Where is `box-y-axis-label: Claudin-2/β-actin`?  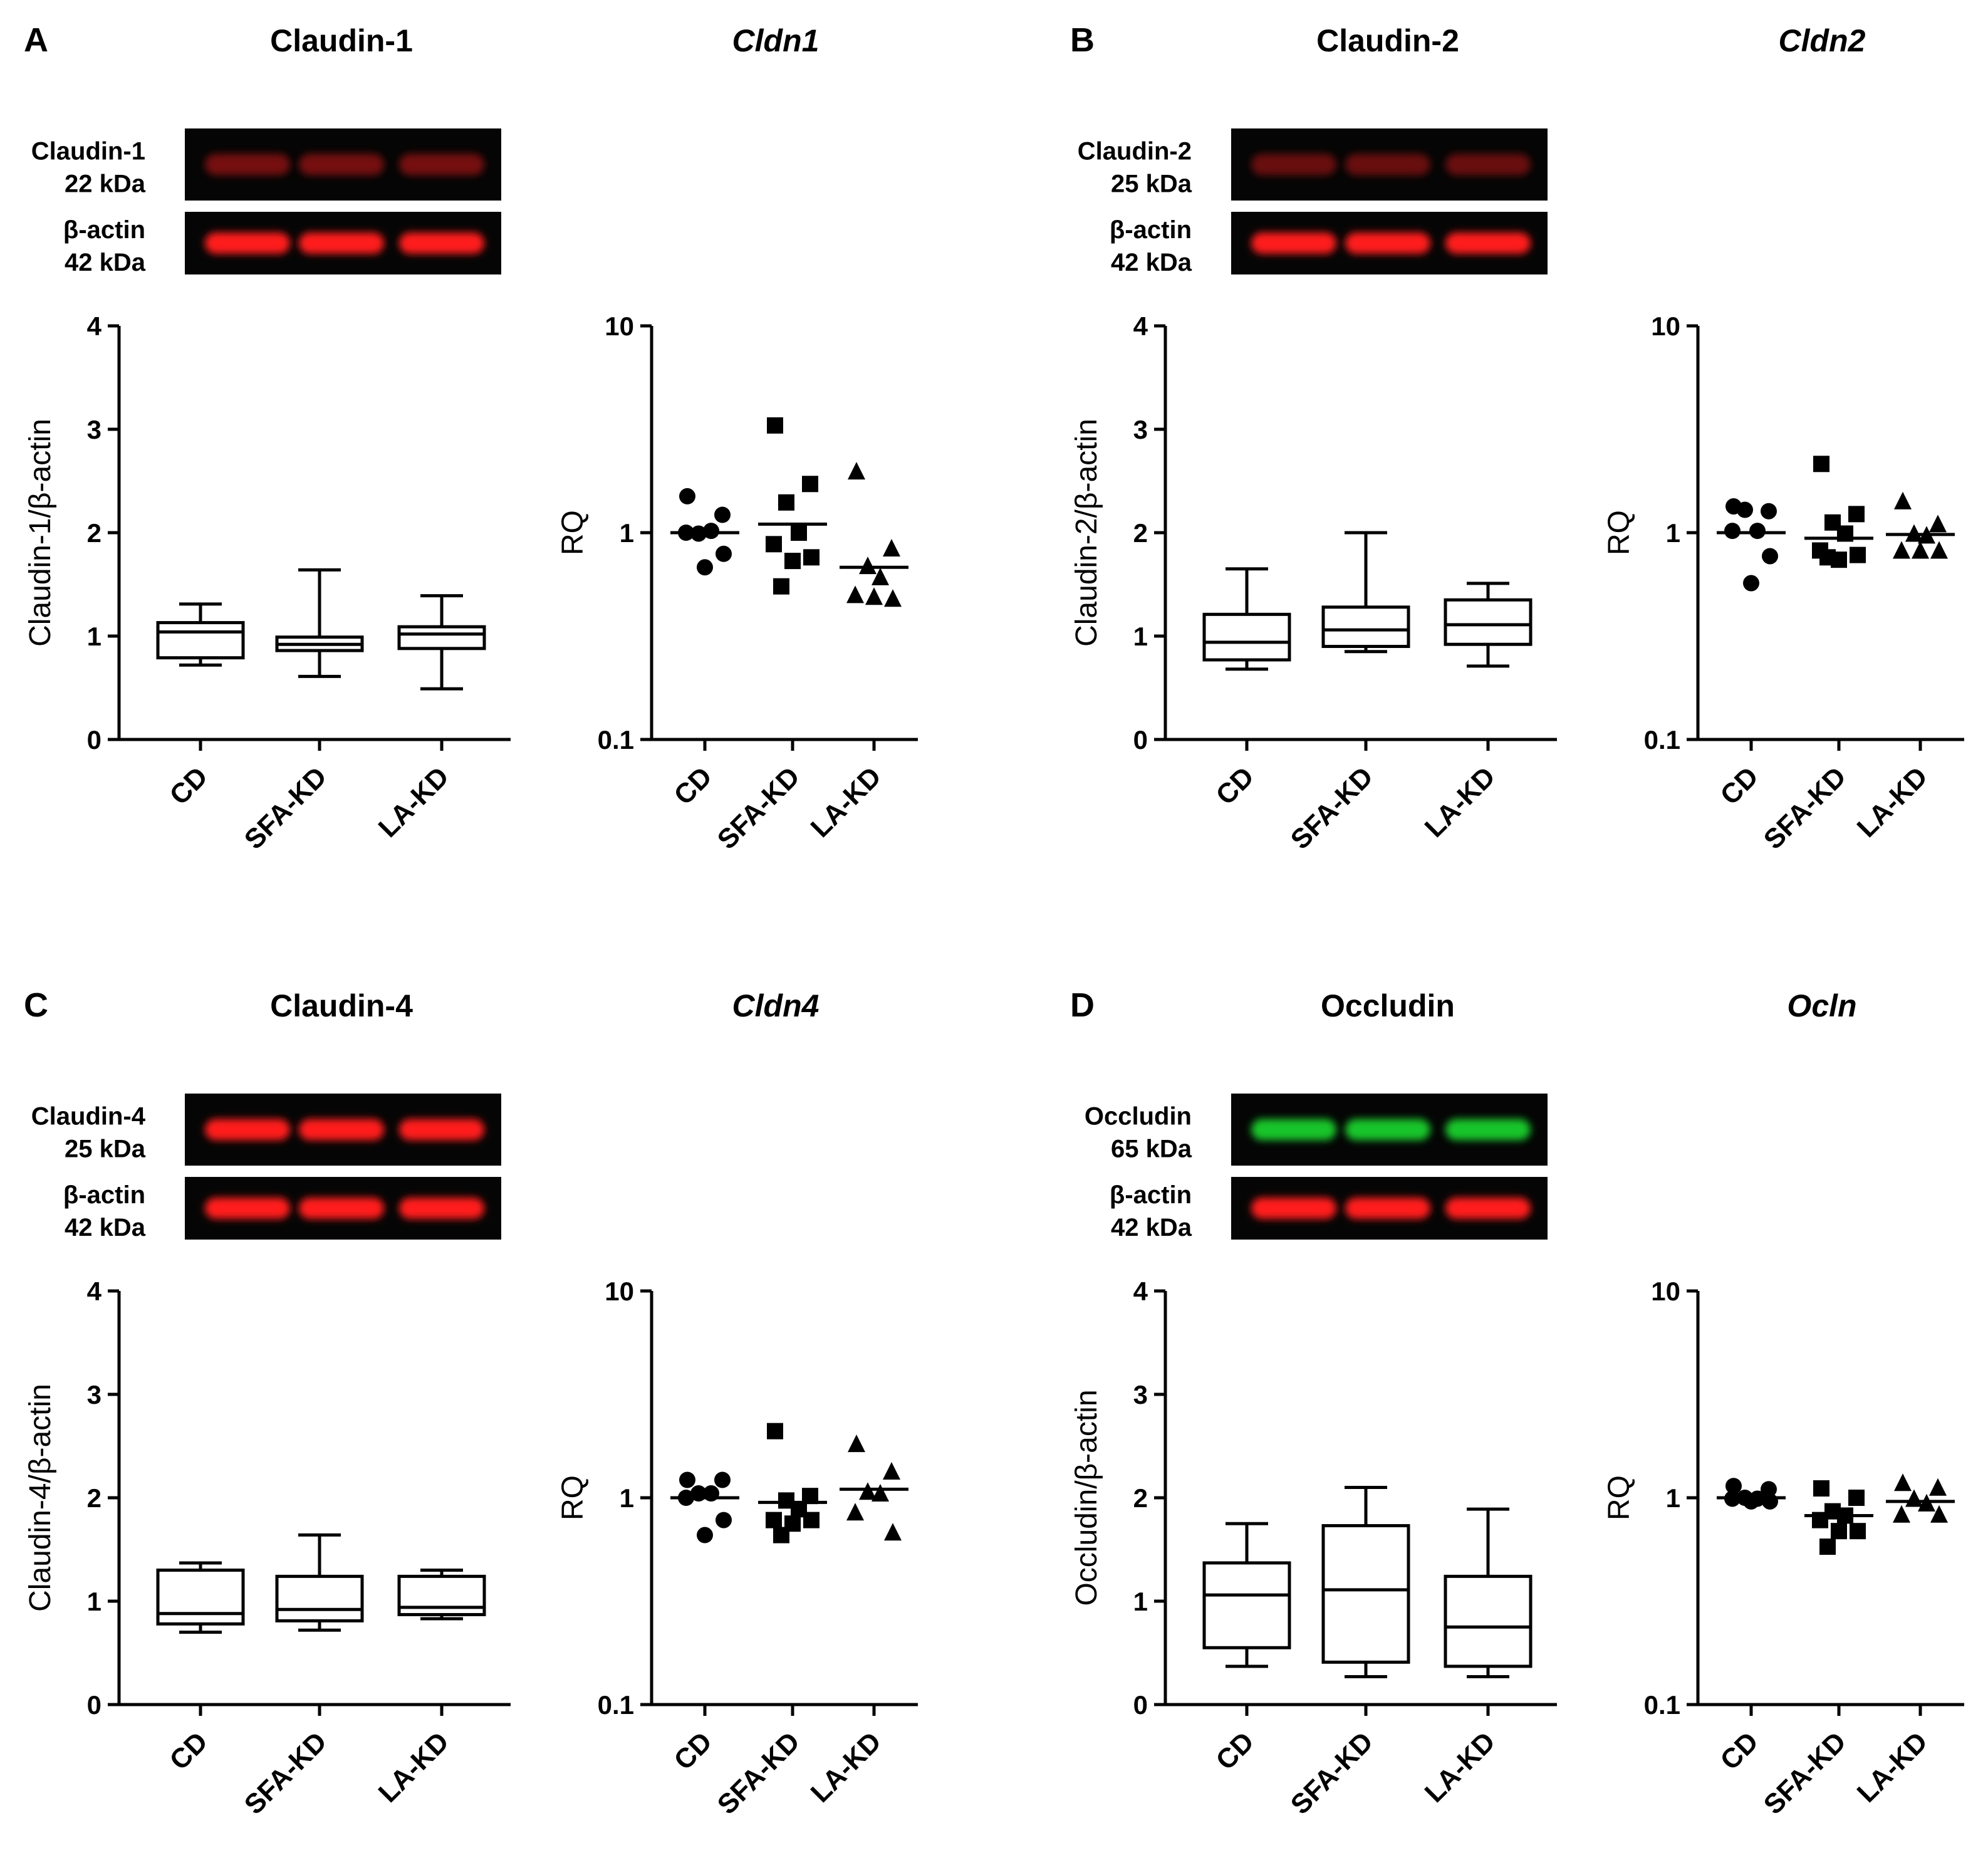
box-y-axis-label: Claudin-2/β-actin is located at coordinates (1086, 533).